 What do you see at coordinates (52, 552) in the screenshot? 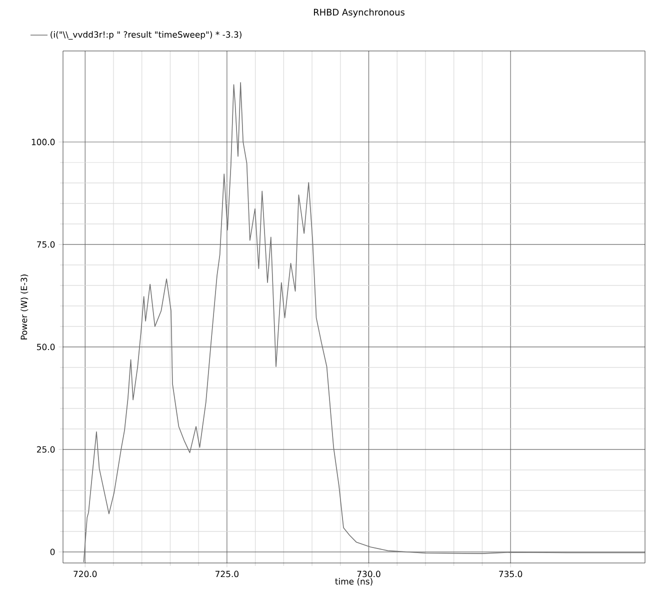
I see `y-tick-label: 0` at bounding box center [52, 552].